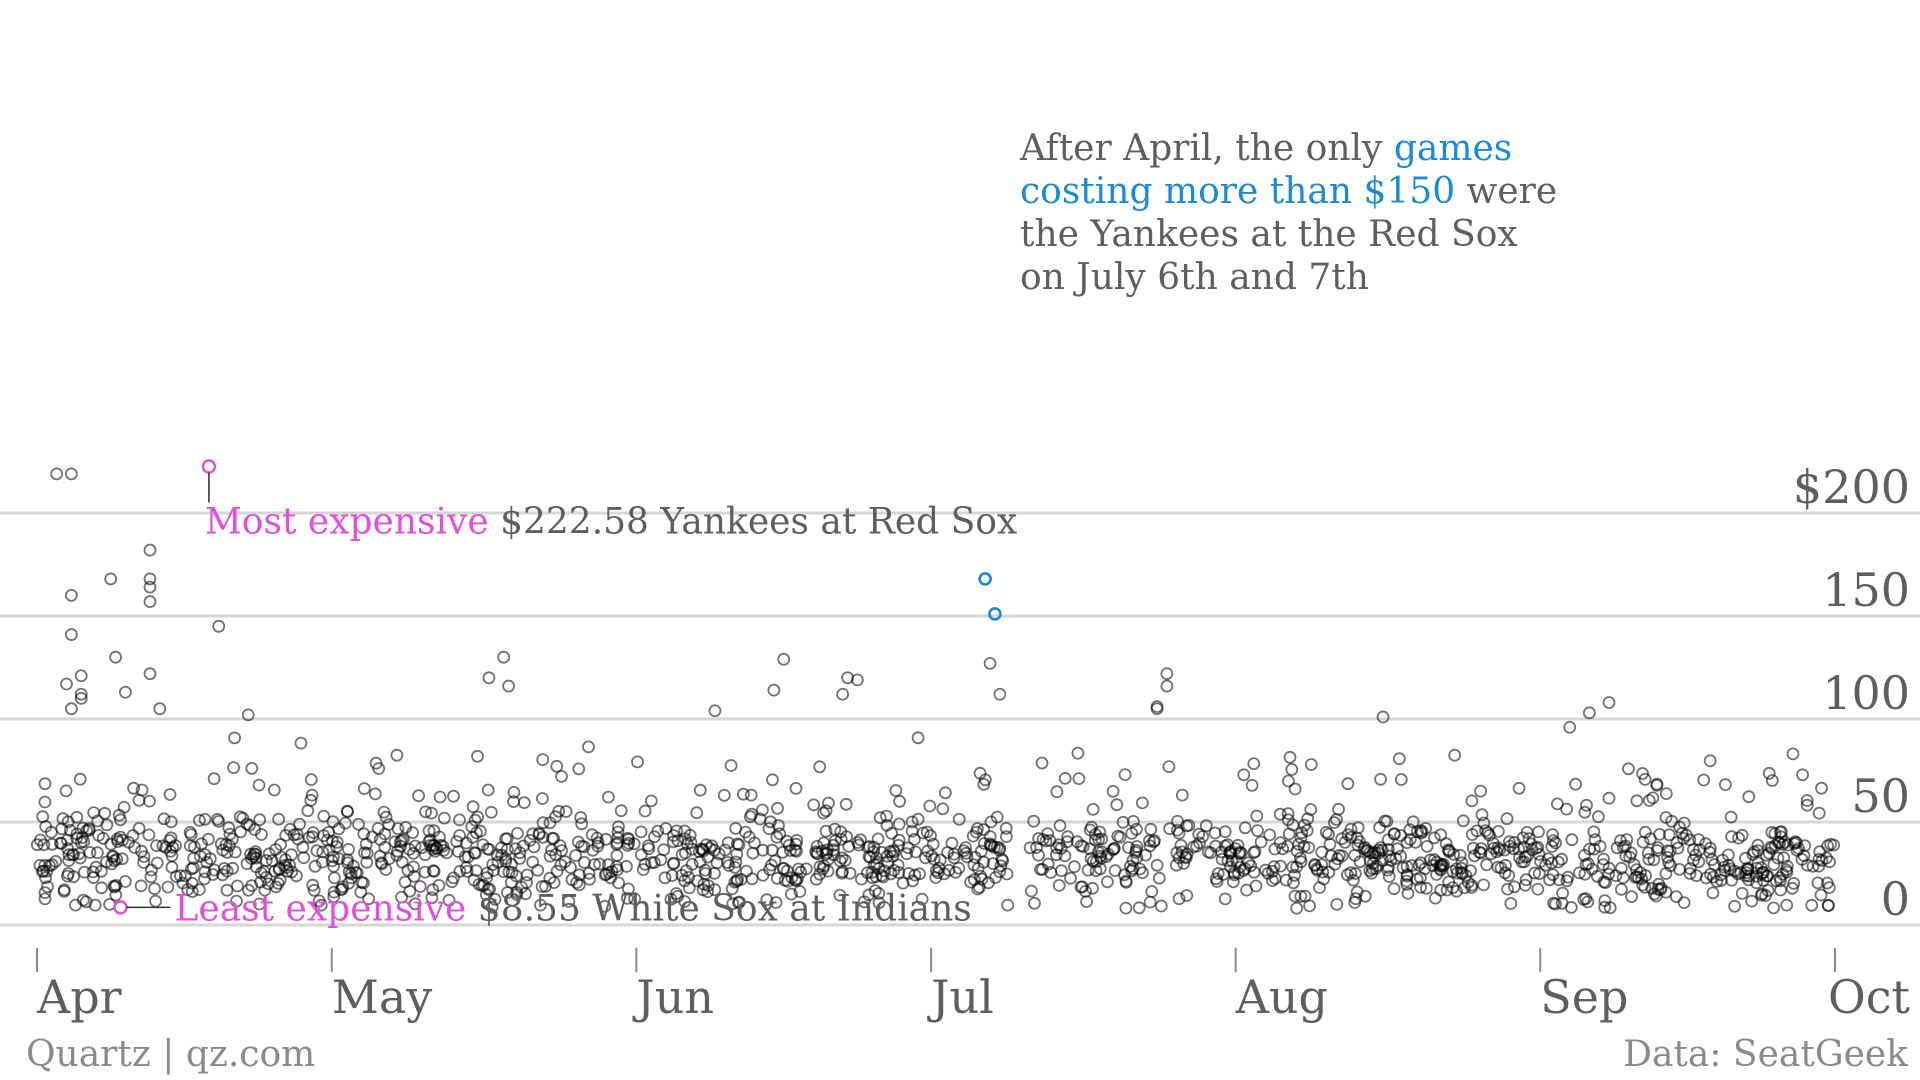 The image size is (1920, 1080). What do you see at coordinates (1880, 796) in the screenshot?
I see `y-tick-label-50: 50` at bounding box center [1880, 796].